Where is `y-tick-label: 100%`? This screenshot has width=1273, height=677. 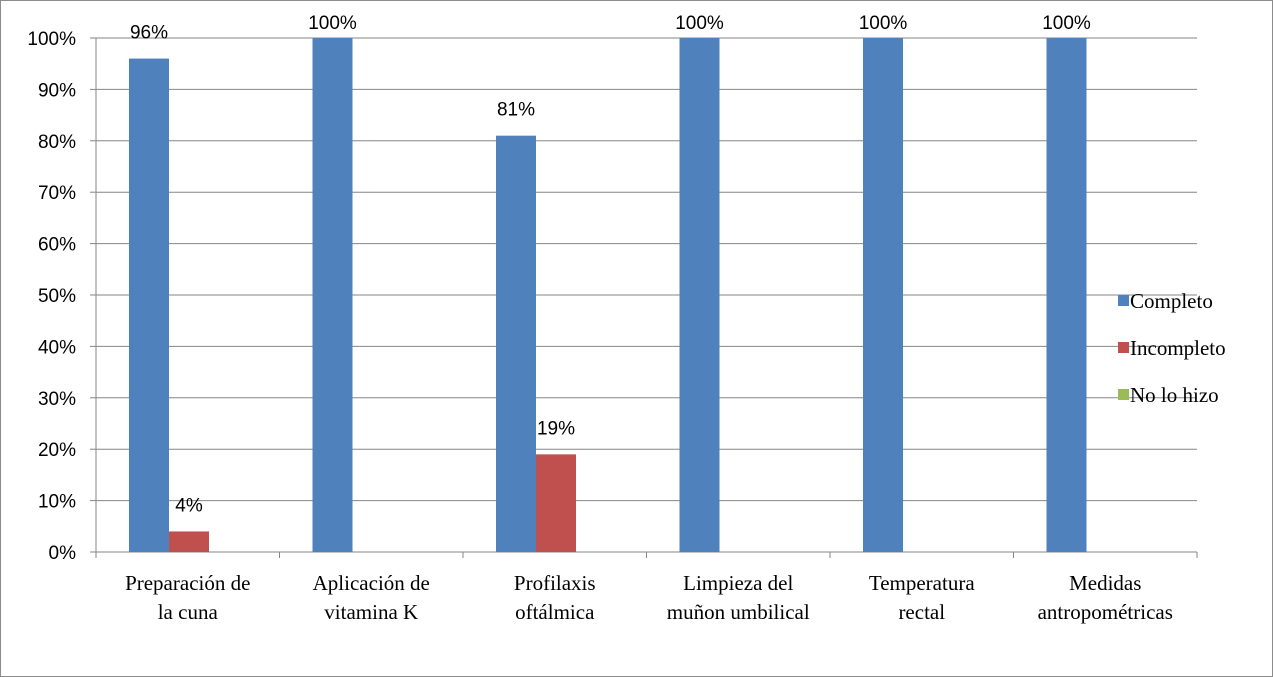
y-tick-label: 100% is located at coordinates (51, 39).